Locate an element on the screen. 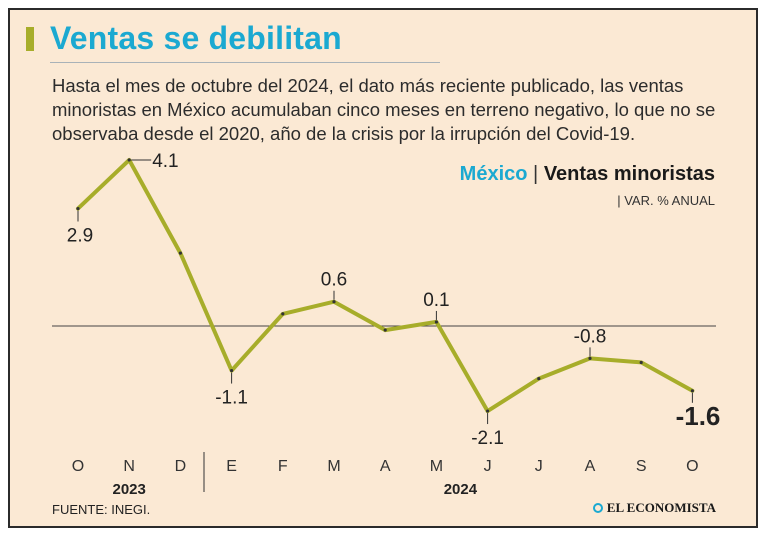 This screenshot has height=539, width=768. data-label: -2.1 is located at coordinates (487, 438).